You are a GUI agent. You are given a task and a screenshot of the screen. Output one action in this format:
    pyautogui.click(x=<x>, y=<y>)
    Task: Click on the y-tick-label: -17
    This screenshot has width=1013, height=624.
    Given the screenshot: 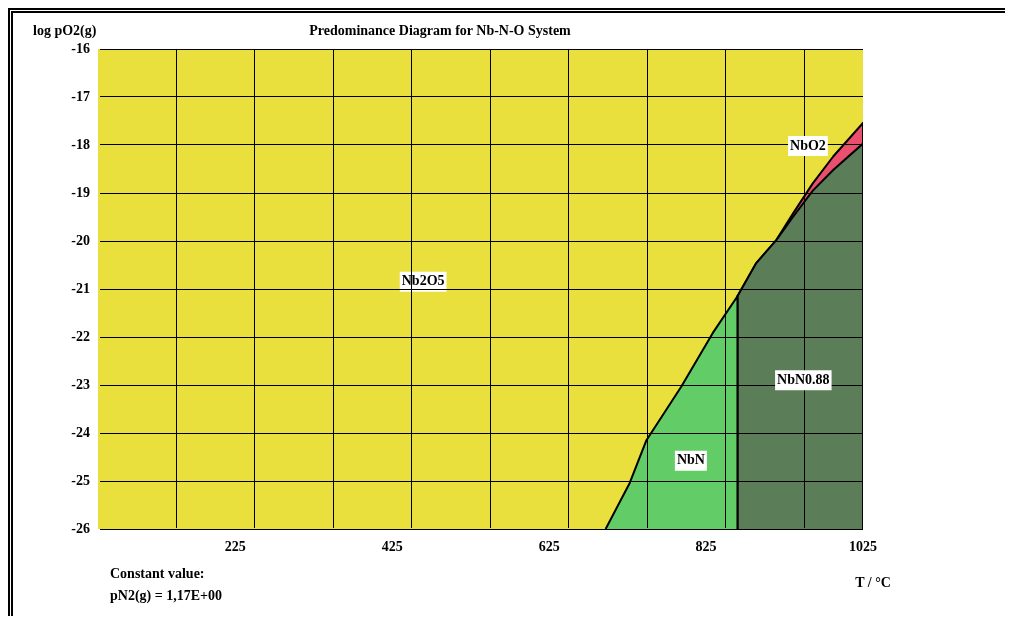 What is the action you would take?
    pyautogui.click(x=80, y=96)
    